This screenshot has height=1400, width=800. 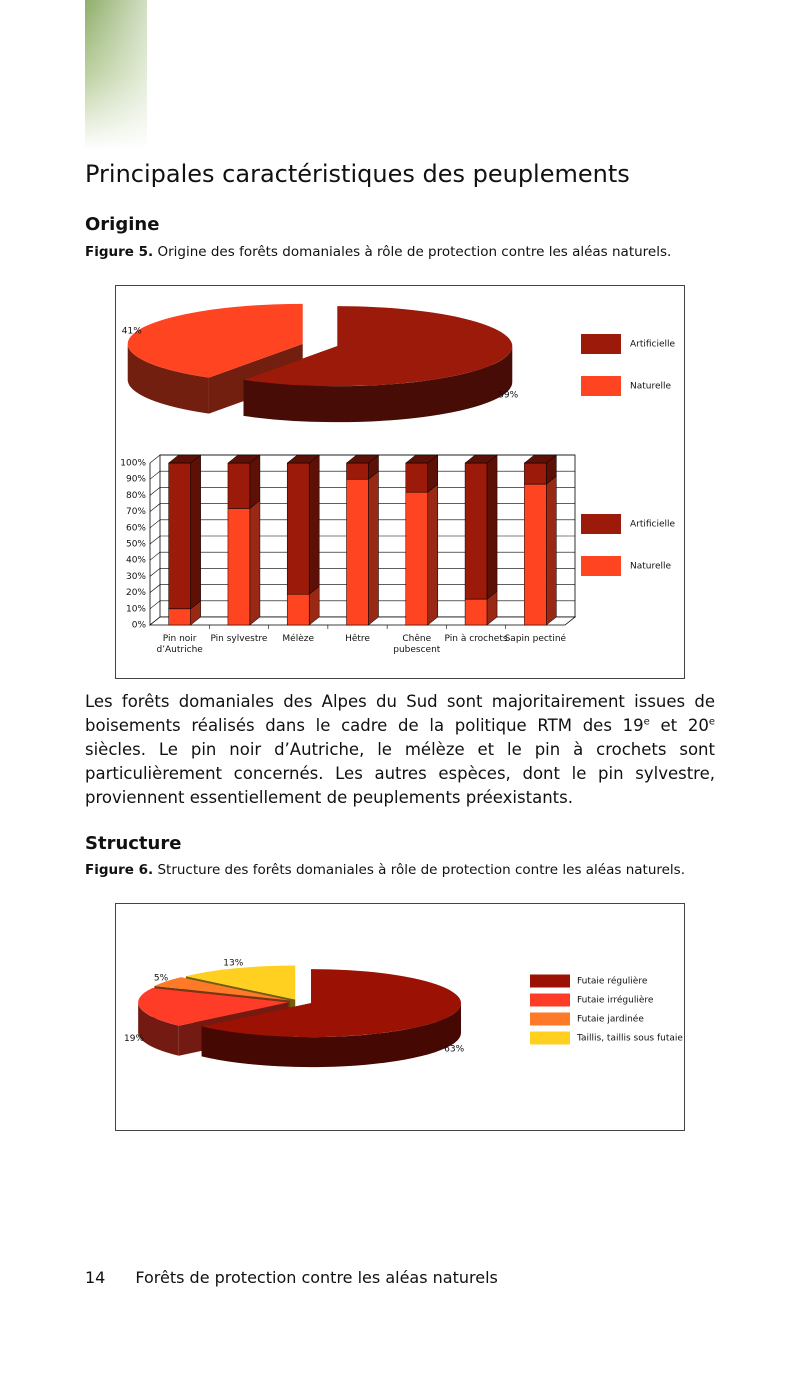 What do you see at coordinates (535, 639) in the screenshot?
I see `x-tick-label: Sapin pectiné` at bounding box center [535, 639].